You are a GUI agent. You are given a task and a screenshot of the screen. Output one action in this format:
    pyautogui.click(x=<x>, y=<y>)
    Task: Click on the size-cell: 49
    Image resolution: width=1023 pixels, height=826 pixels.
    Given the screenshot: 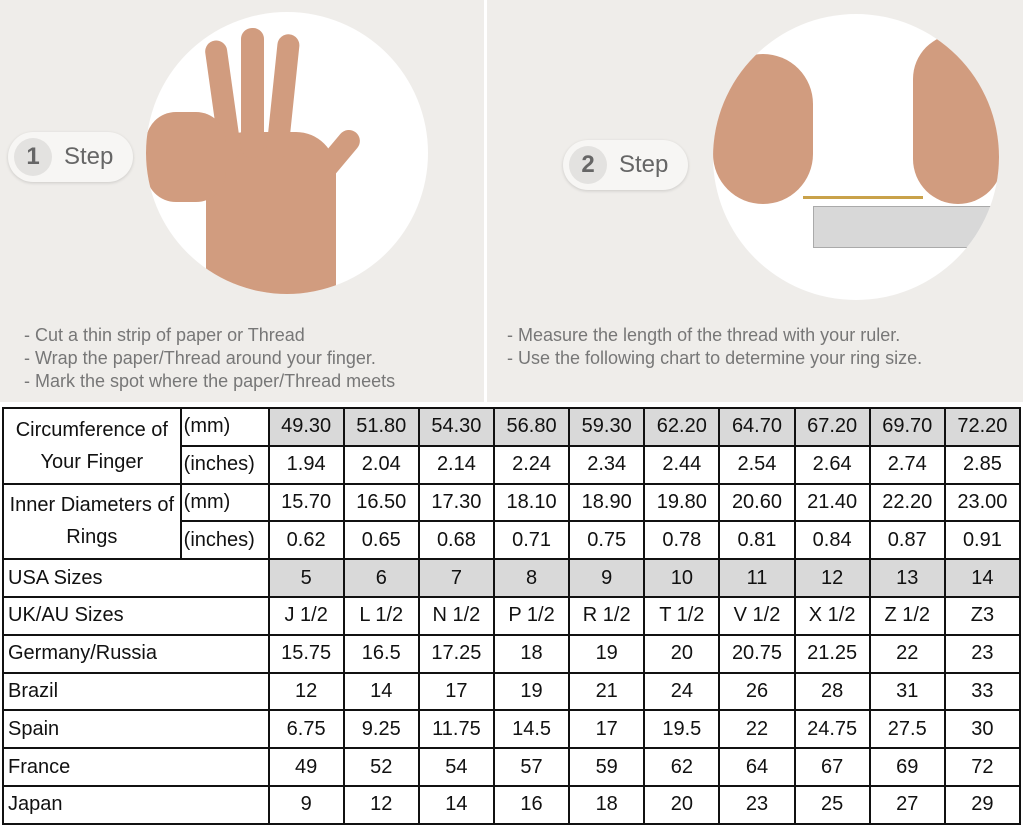 What is the action you would take?
    pyautogui.click(x=306, y=767)
    